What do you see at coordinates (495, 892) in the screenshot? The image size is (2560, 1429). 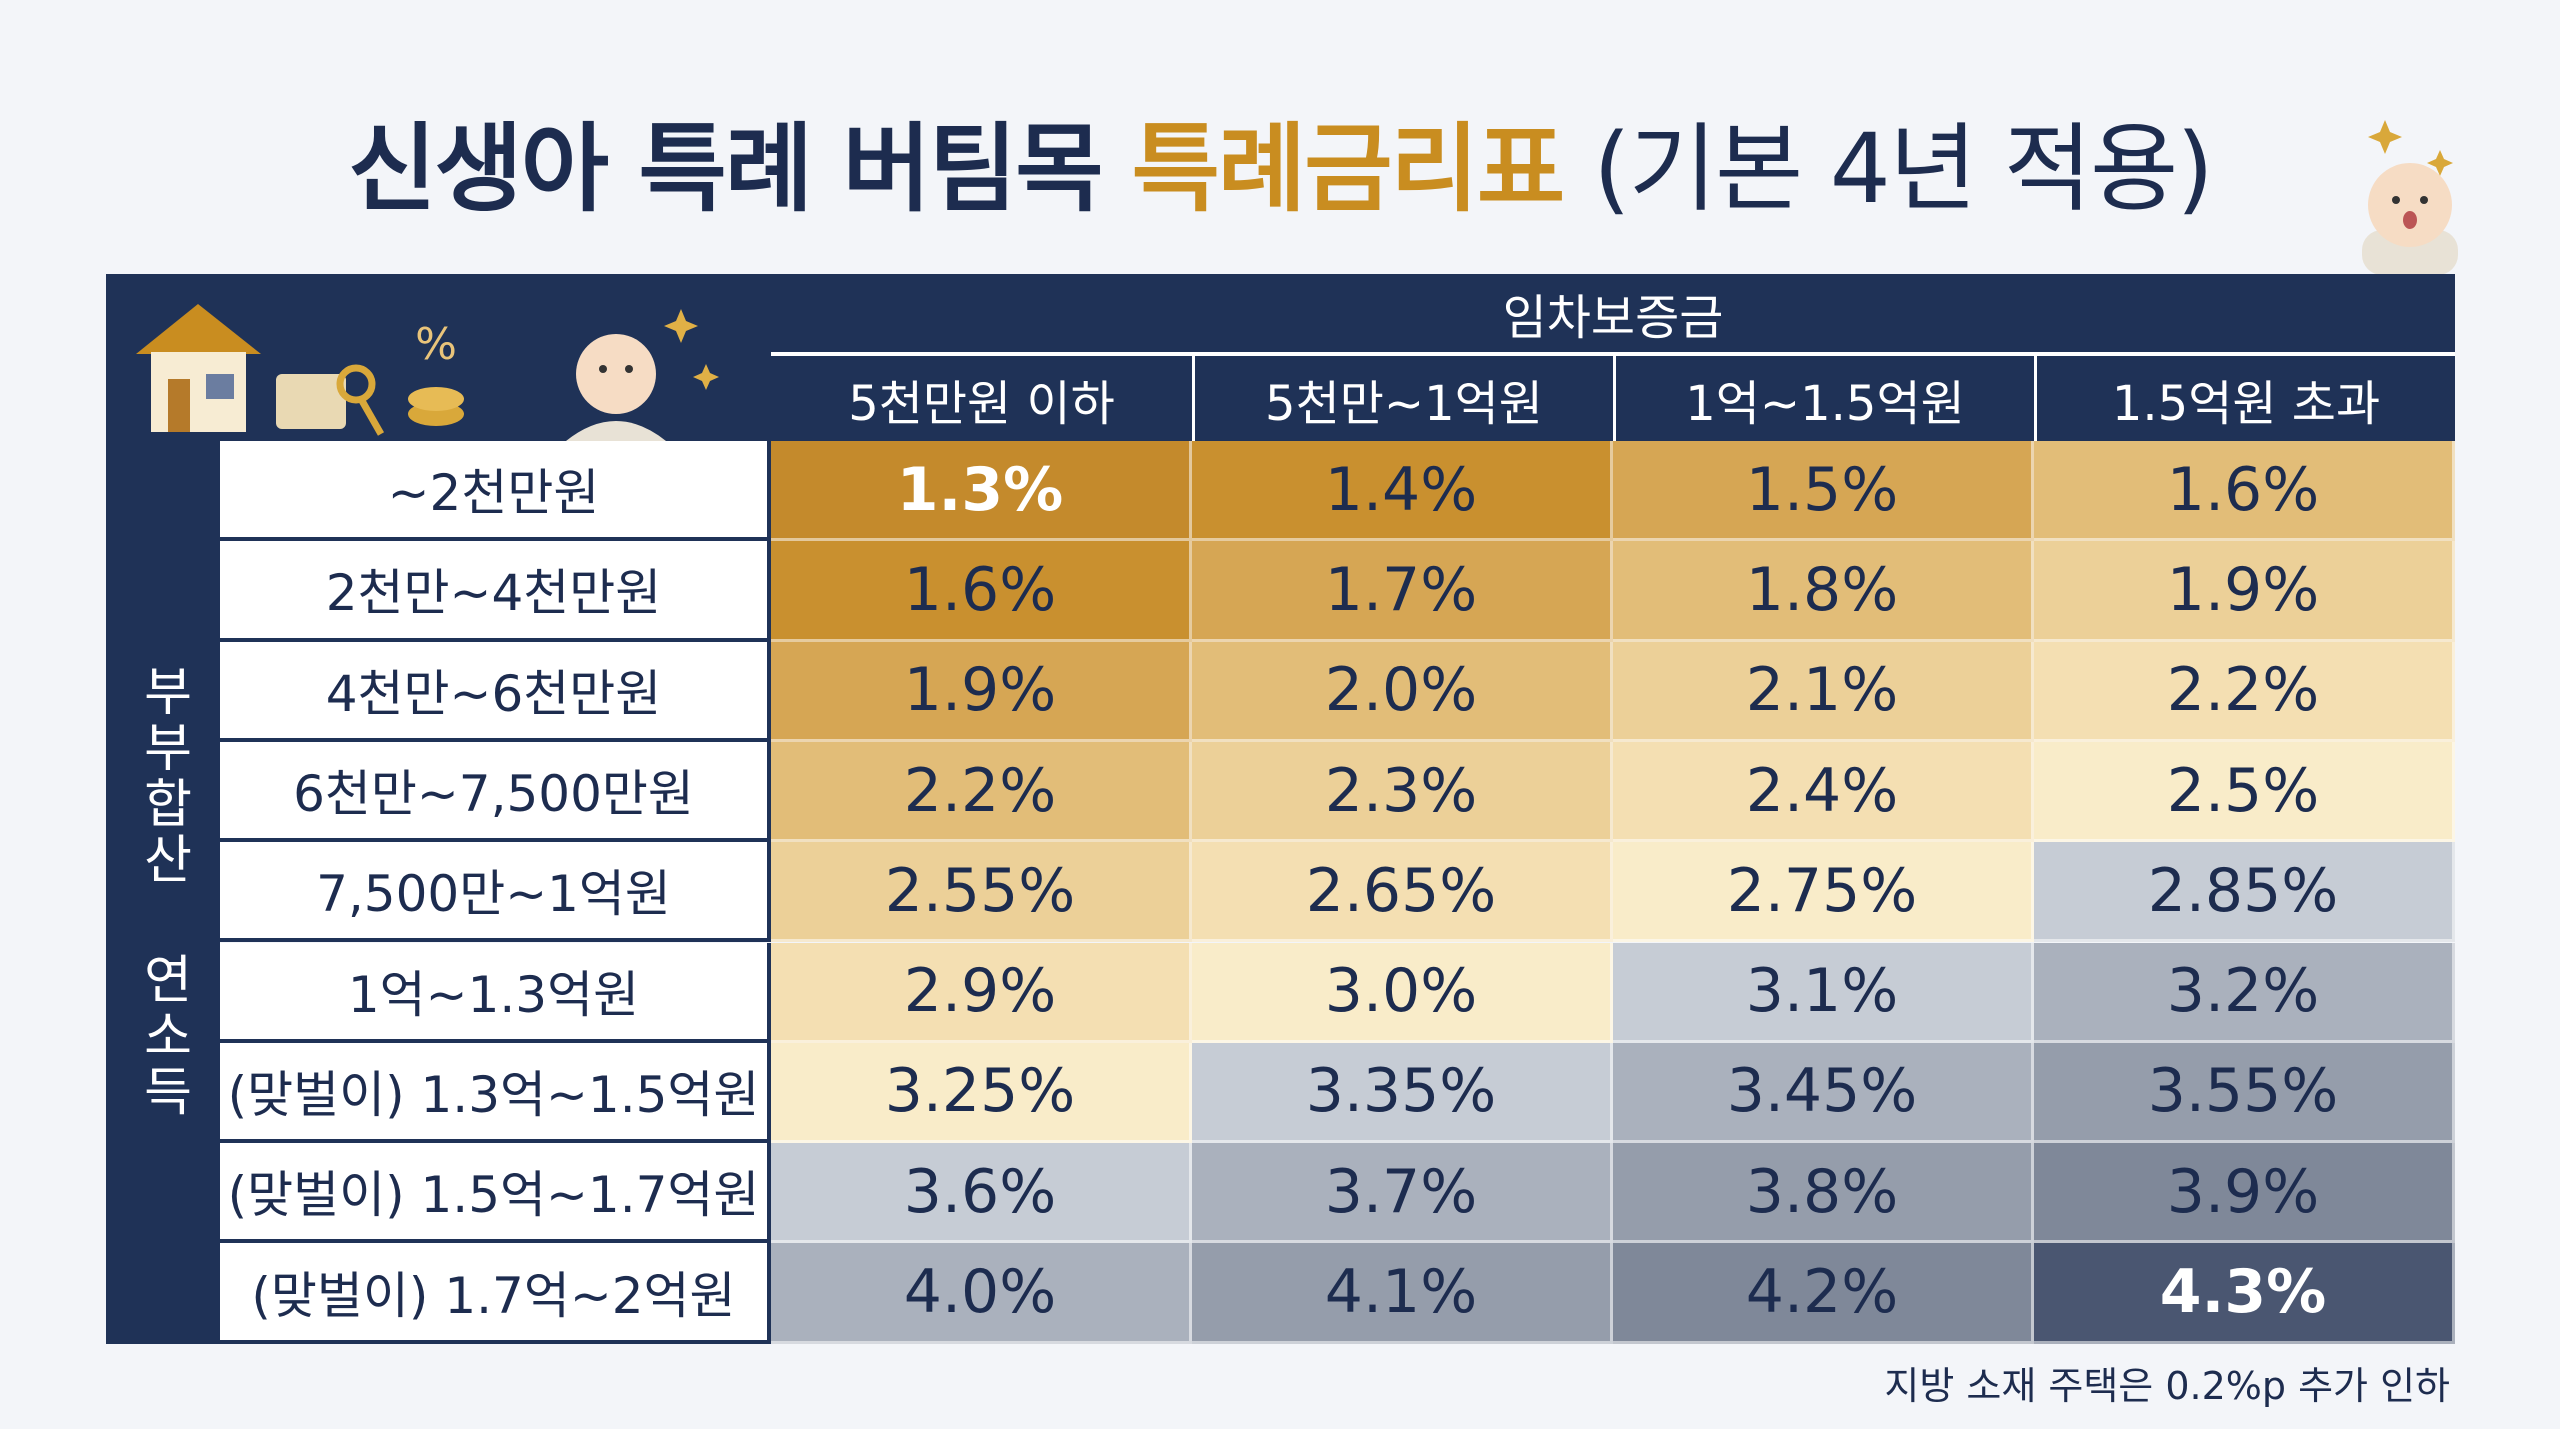 I see `row-label: 7,500만~1억원` at bounding box center [495, 892].